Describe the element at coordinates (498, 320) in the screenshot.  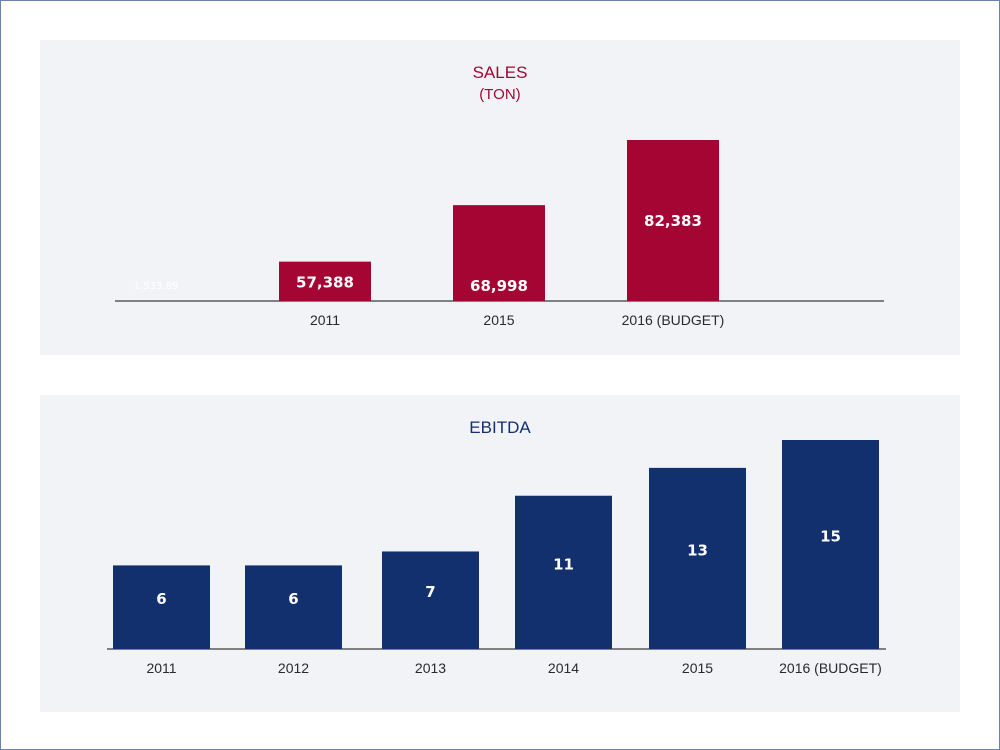
I see `sales-tick-label: 2015` at that location.